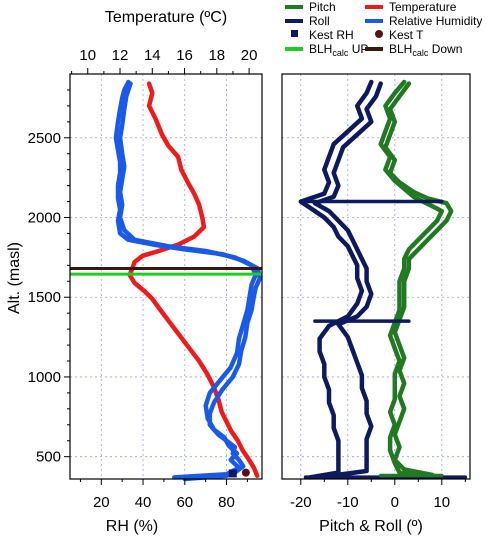 The height and width of the screenshot is (550, 502). What do you see at coordinates (301, 502) in the screenshot?
I see `pitchroll-tick-label: -20` at bounding box center [301, 502].